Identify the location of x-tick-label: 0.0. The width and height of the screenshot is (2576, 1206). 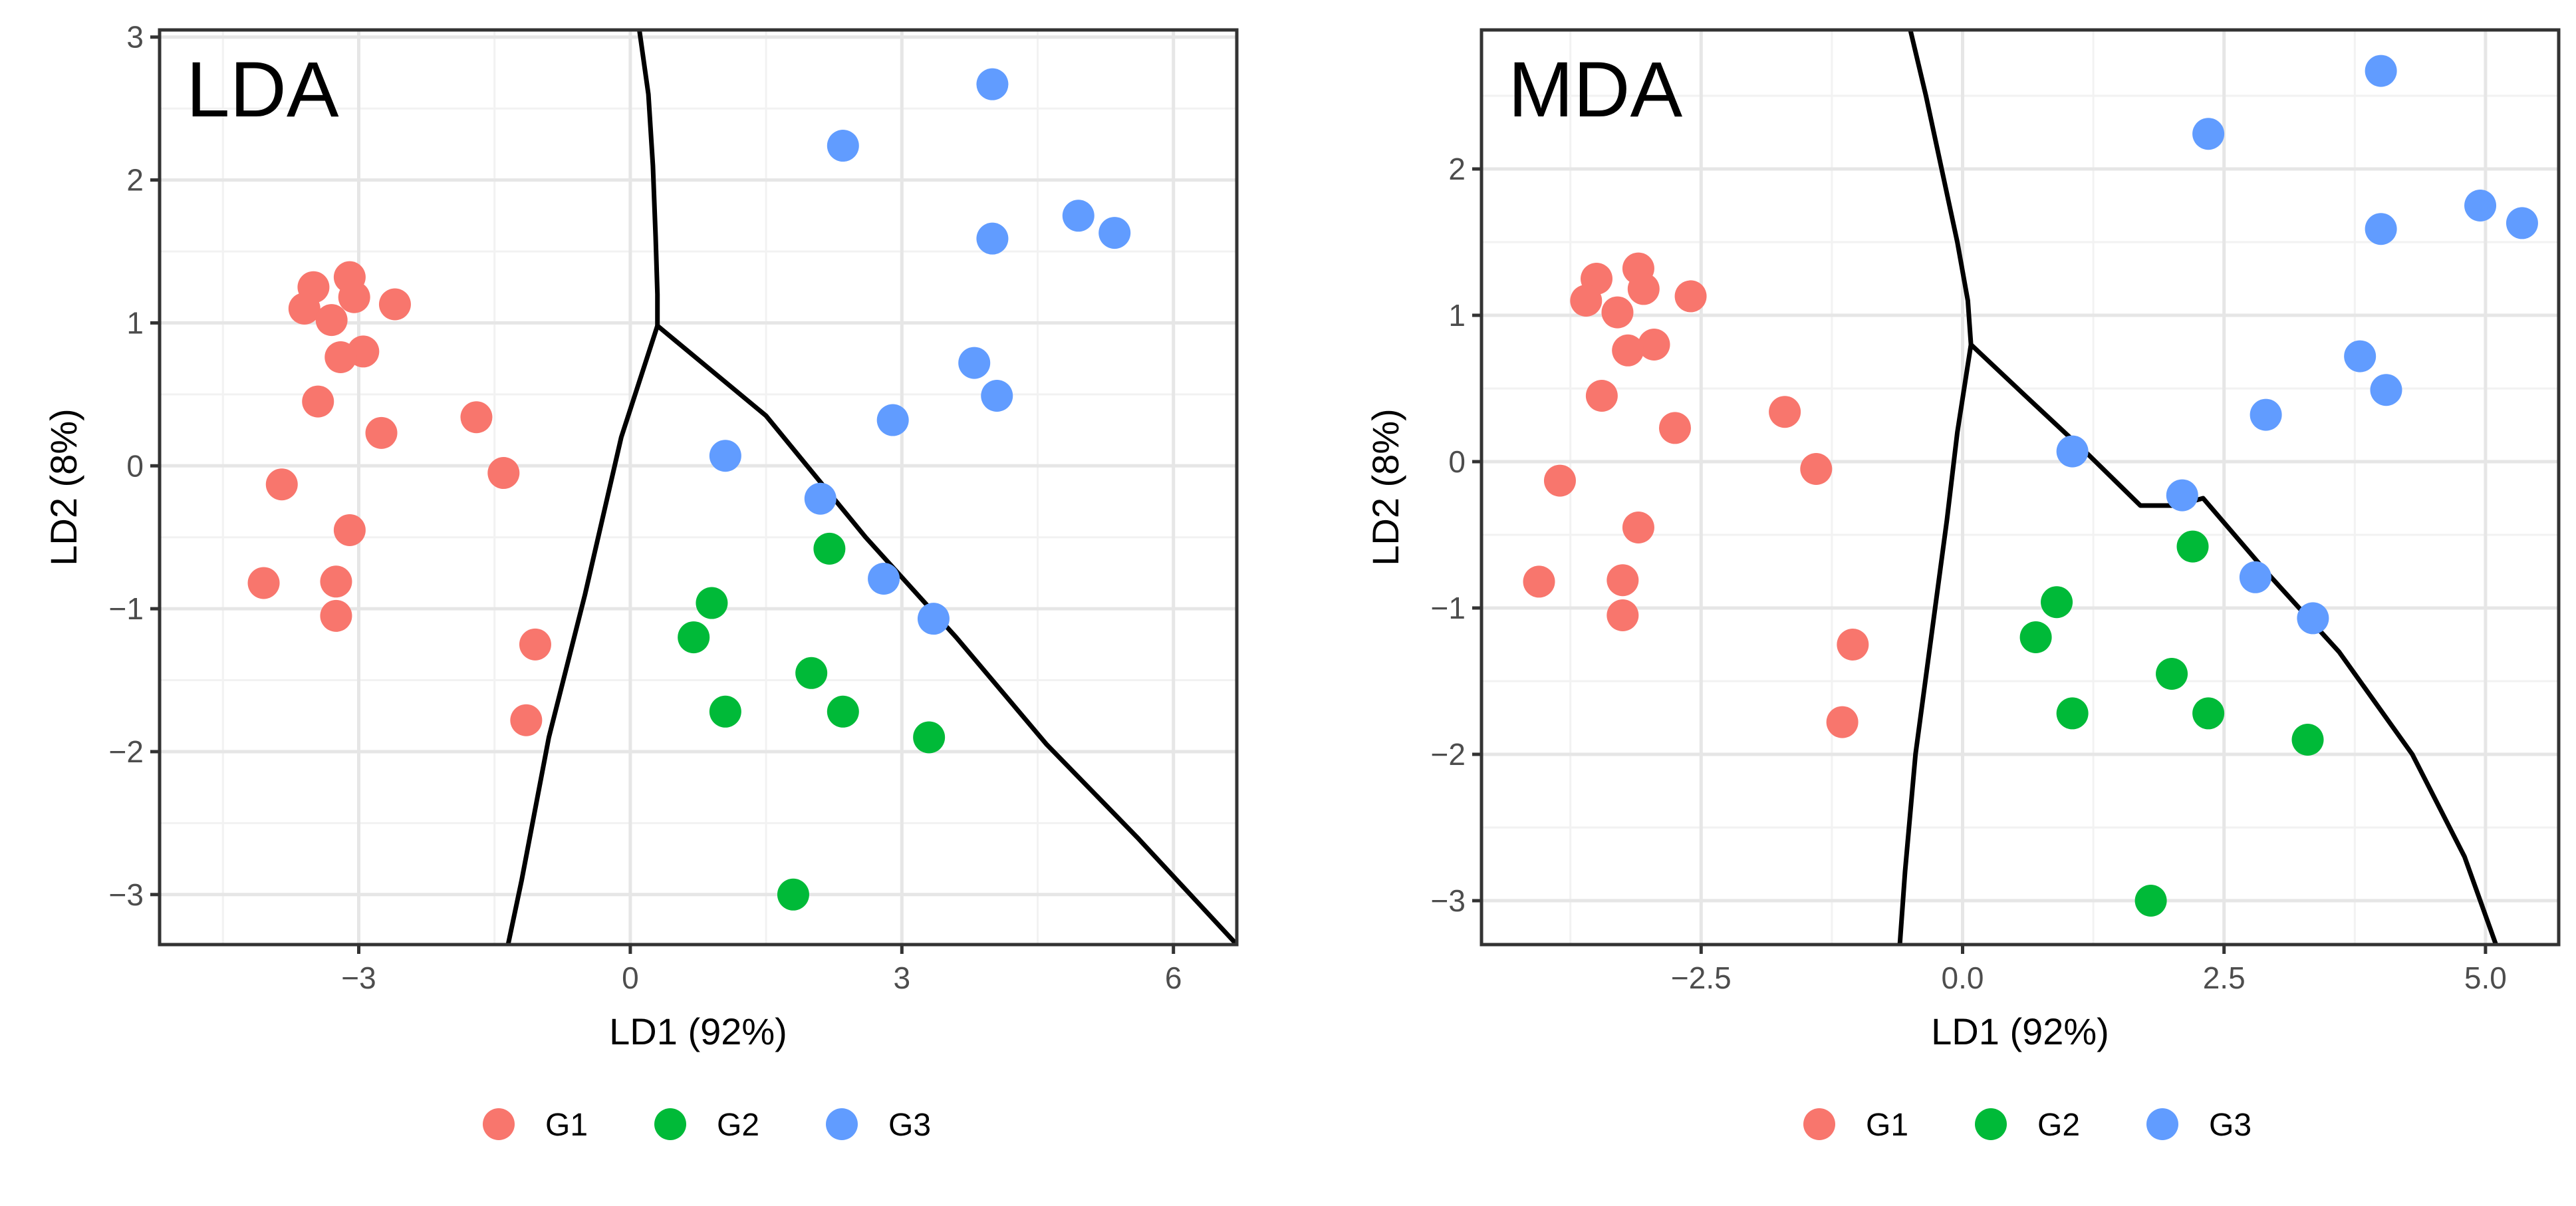
(1963, 978).